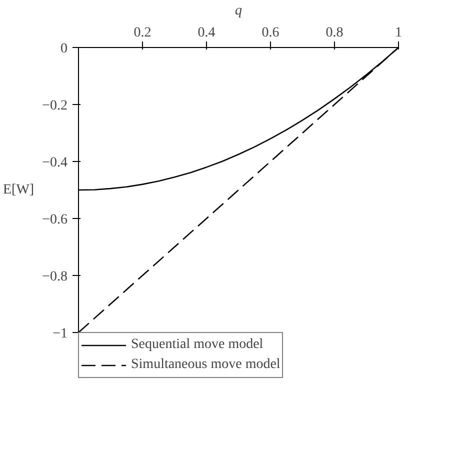  I want to click on y-tick-label: −0.4, so click(55, 163).